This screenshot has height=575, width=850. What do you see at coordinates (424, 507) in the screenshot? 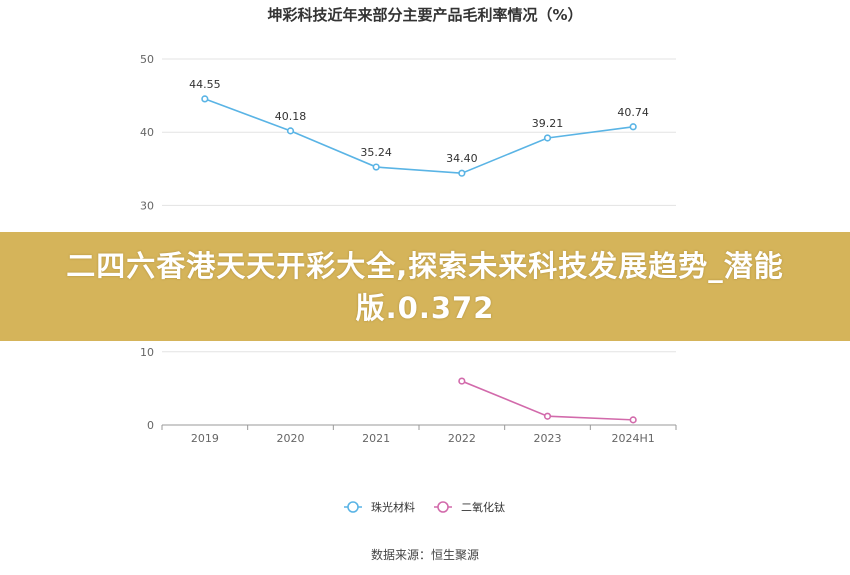
I see `legend: 珠光材料 二氧化钛` at bounding box center [424, 507].